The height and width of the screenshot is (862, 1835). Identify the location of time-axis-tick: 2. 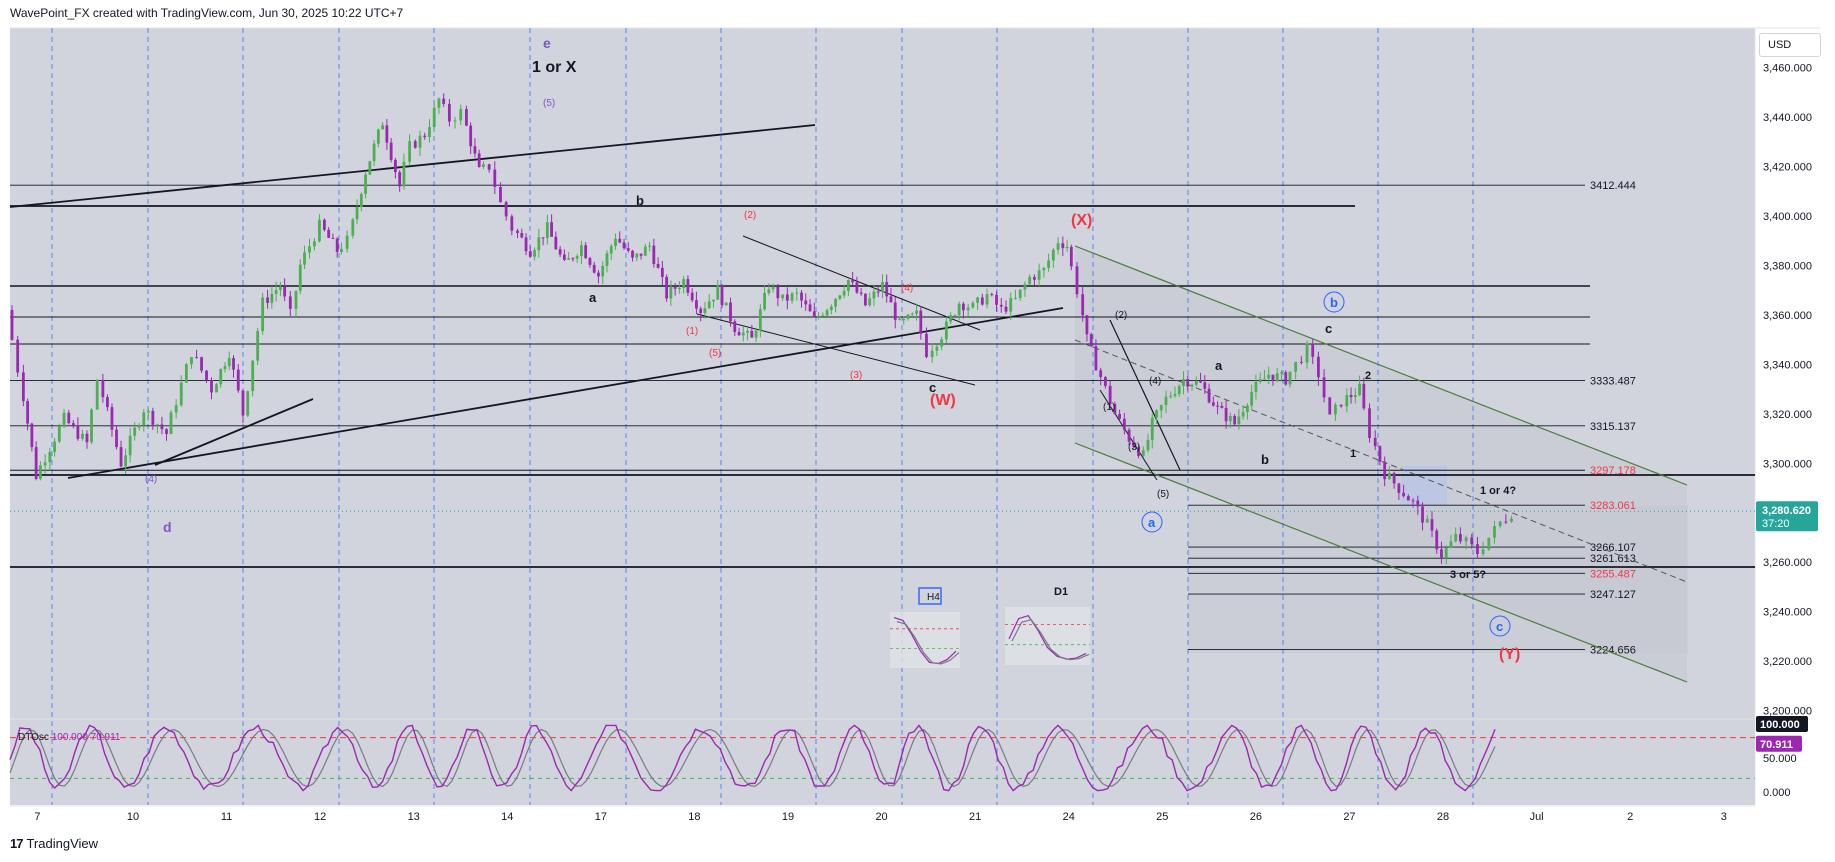
(1630, 817).